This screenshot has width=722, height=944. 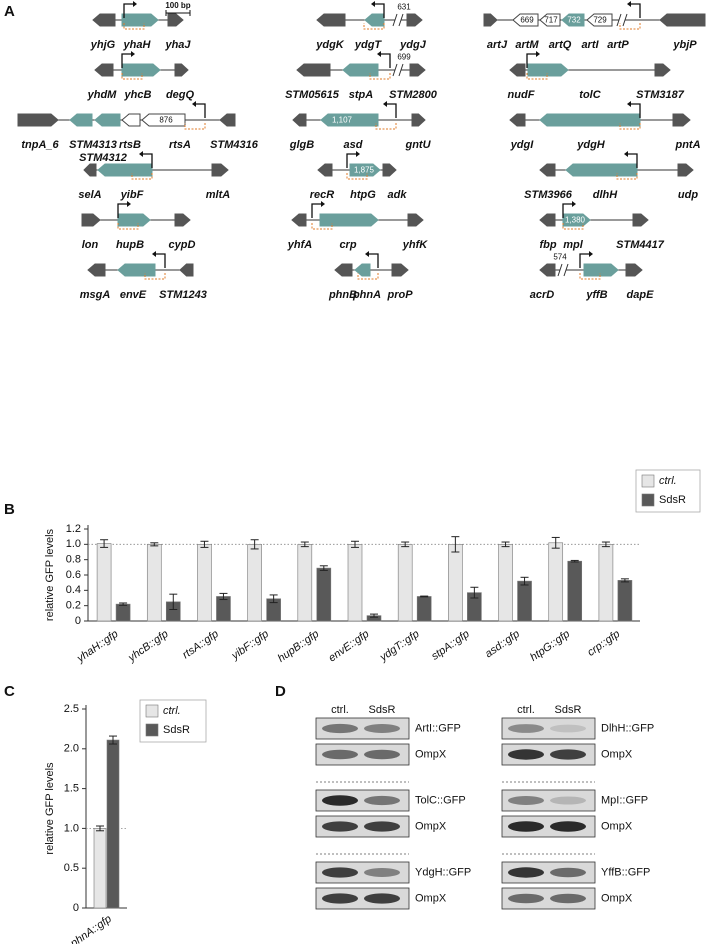 I want to click on gene-label: ydgJ, so click(x=413, y=45).